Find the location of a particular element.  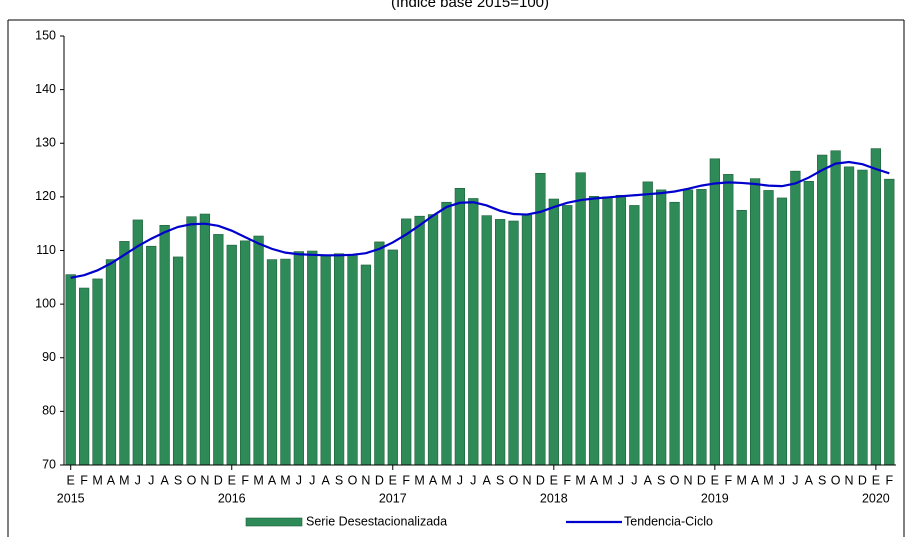

x-group-label: 2017 is located at coordinates (393, 498).